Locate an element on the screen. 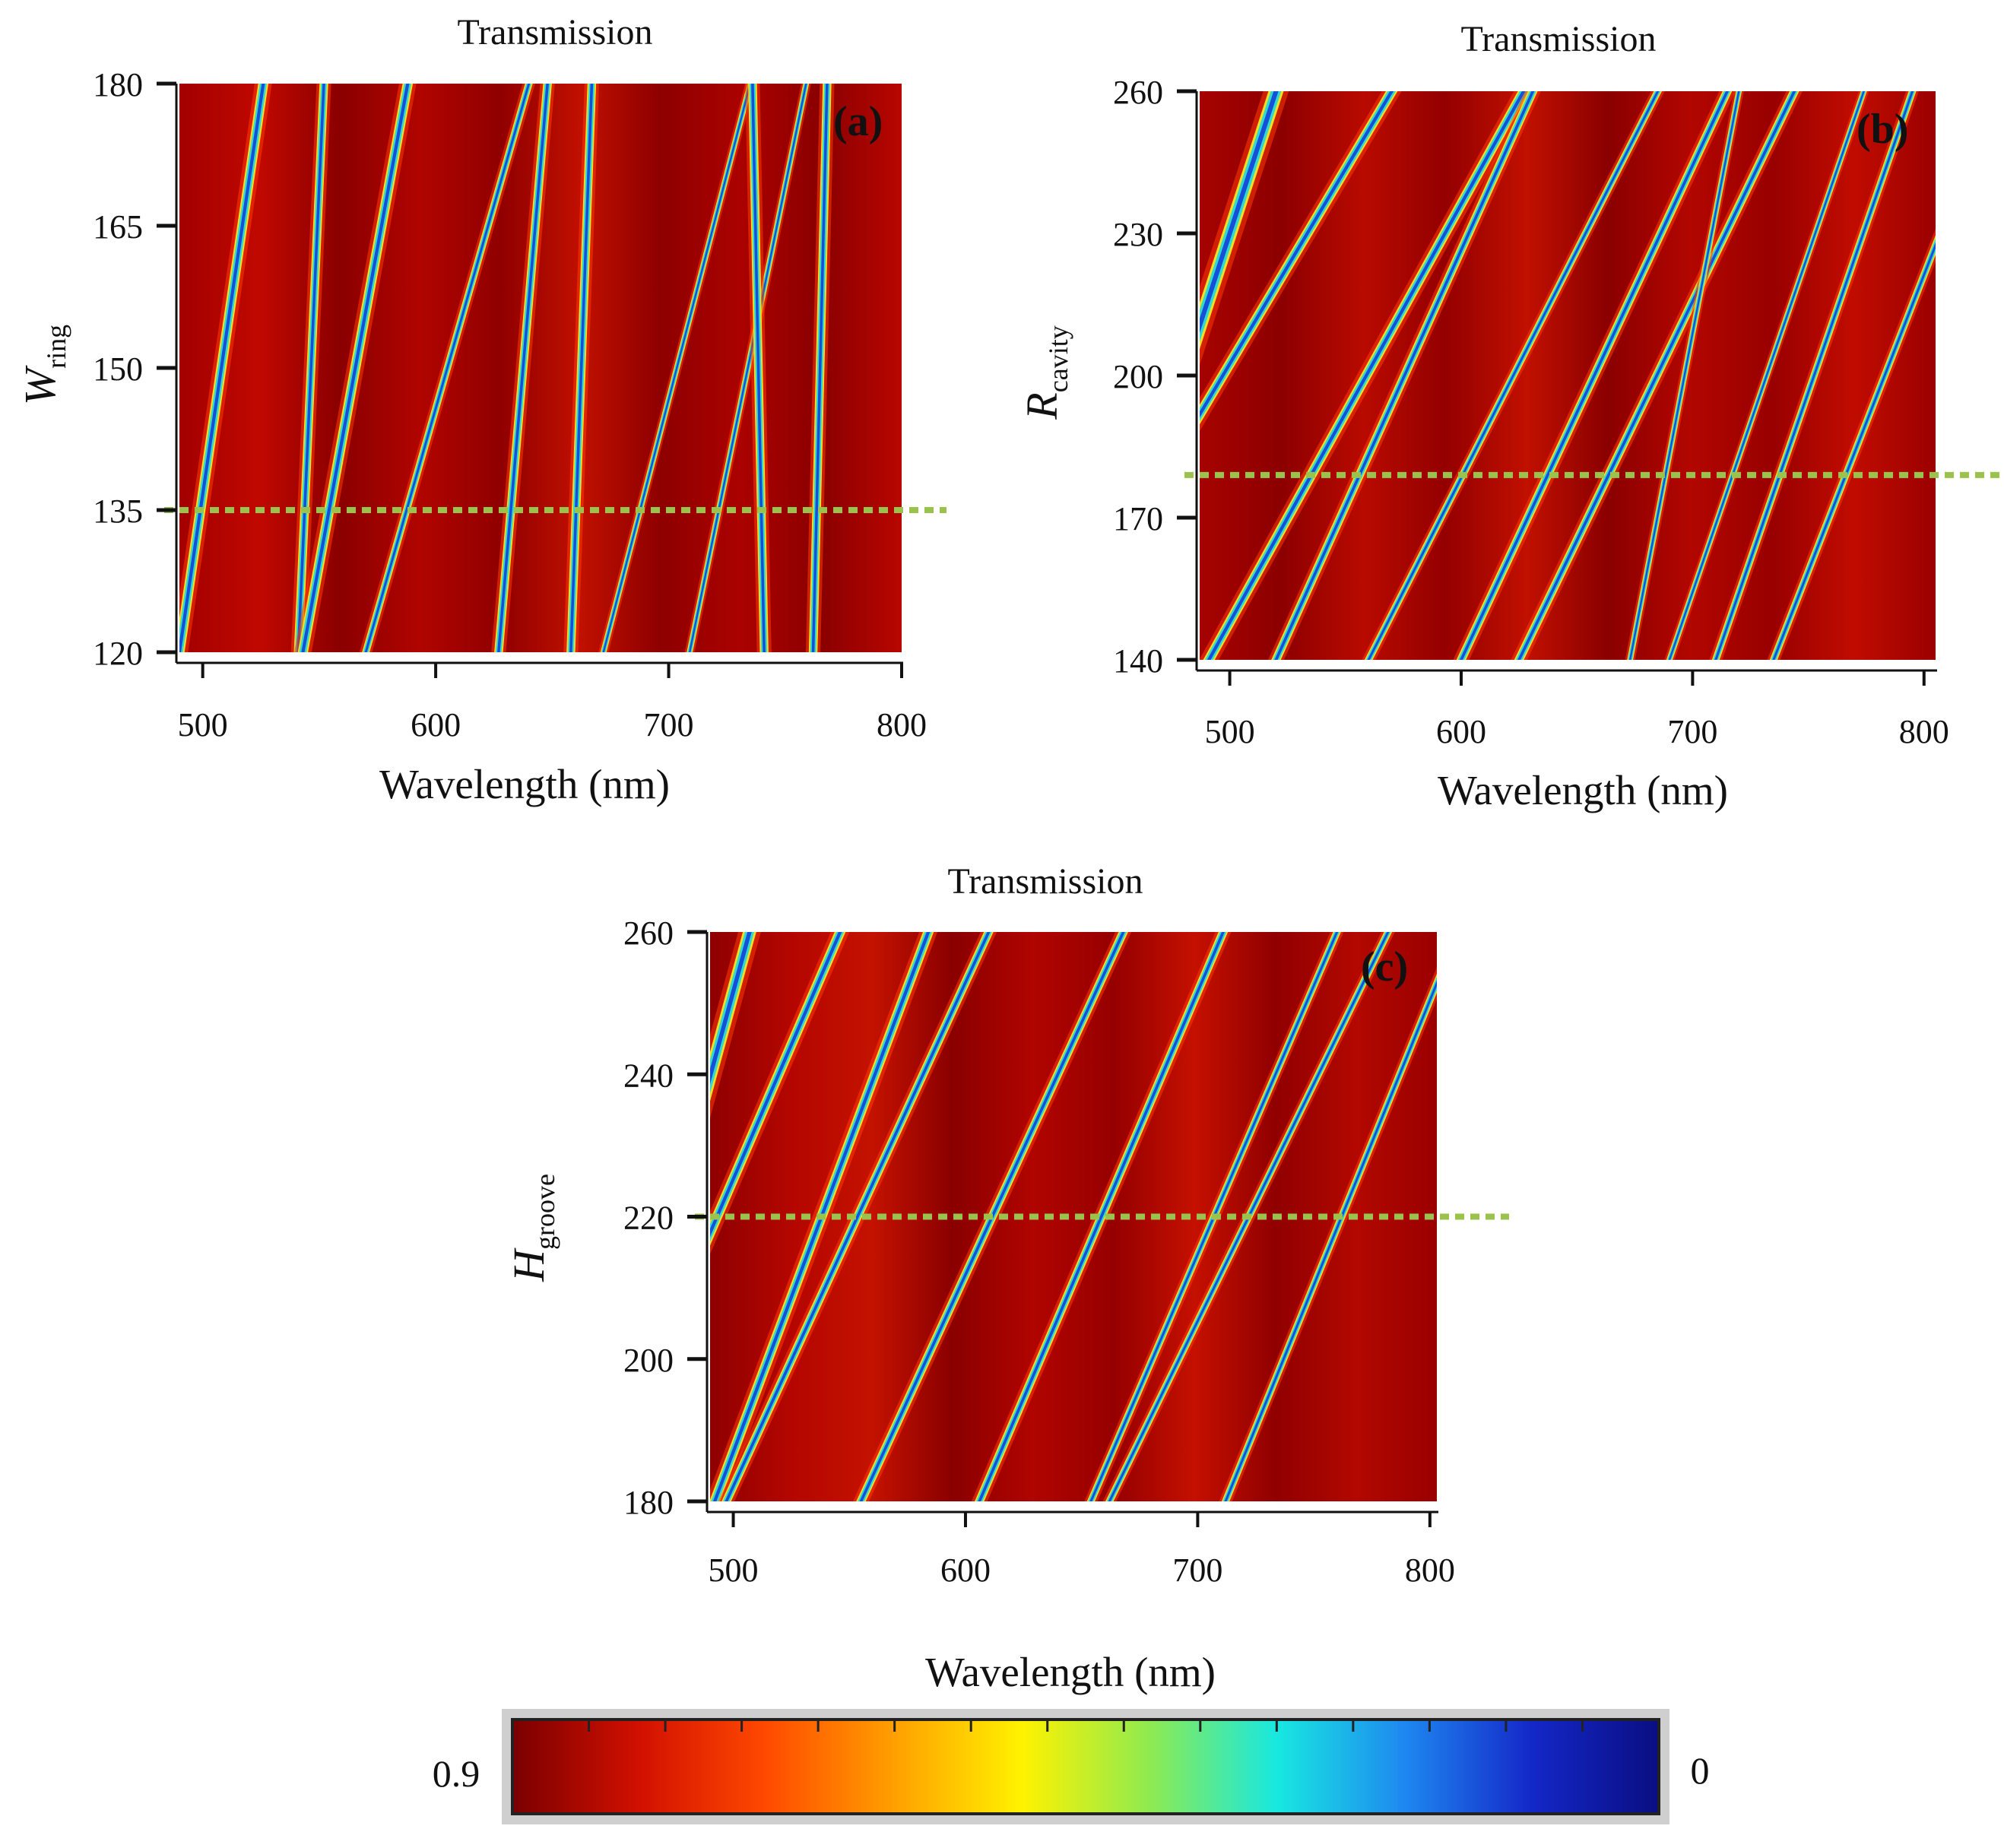 This screenshot has height=1848, width=2004. colorbar-xlabel: Wavelength (nm) is located at coordinates (1070, 1672).